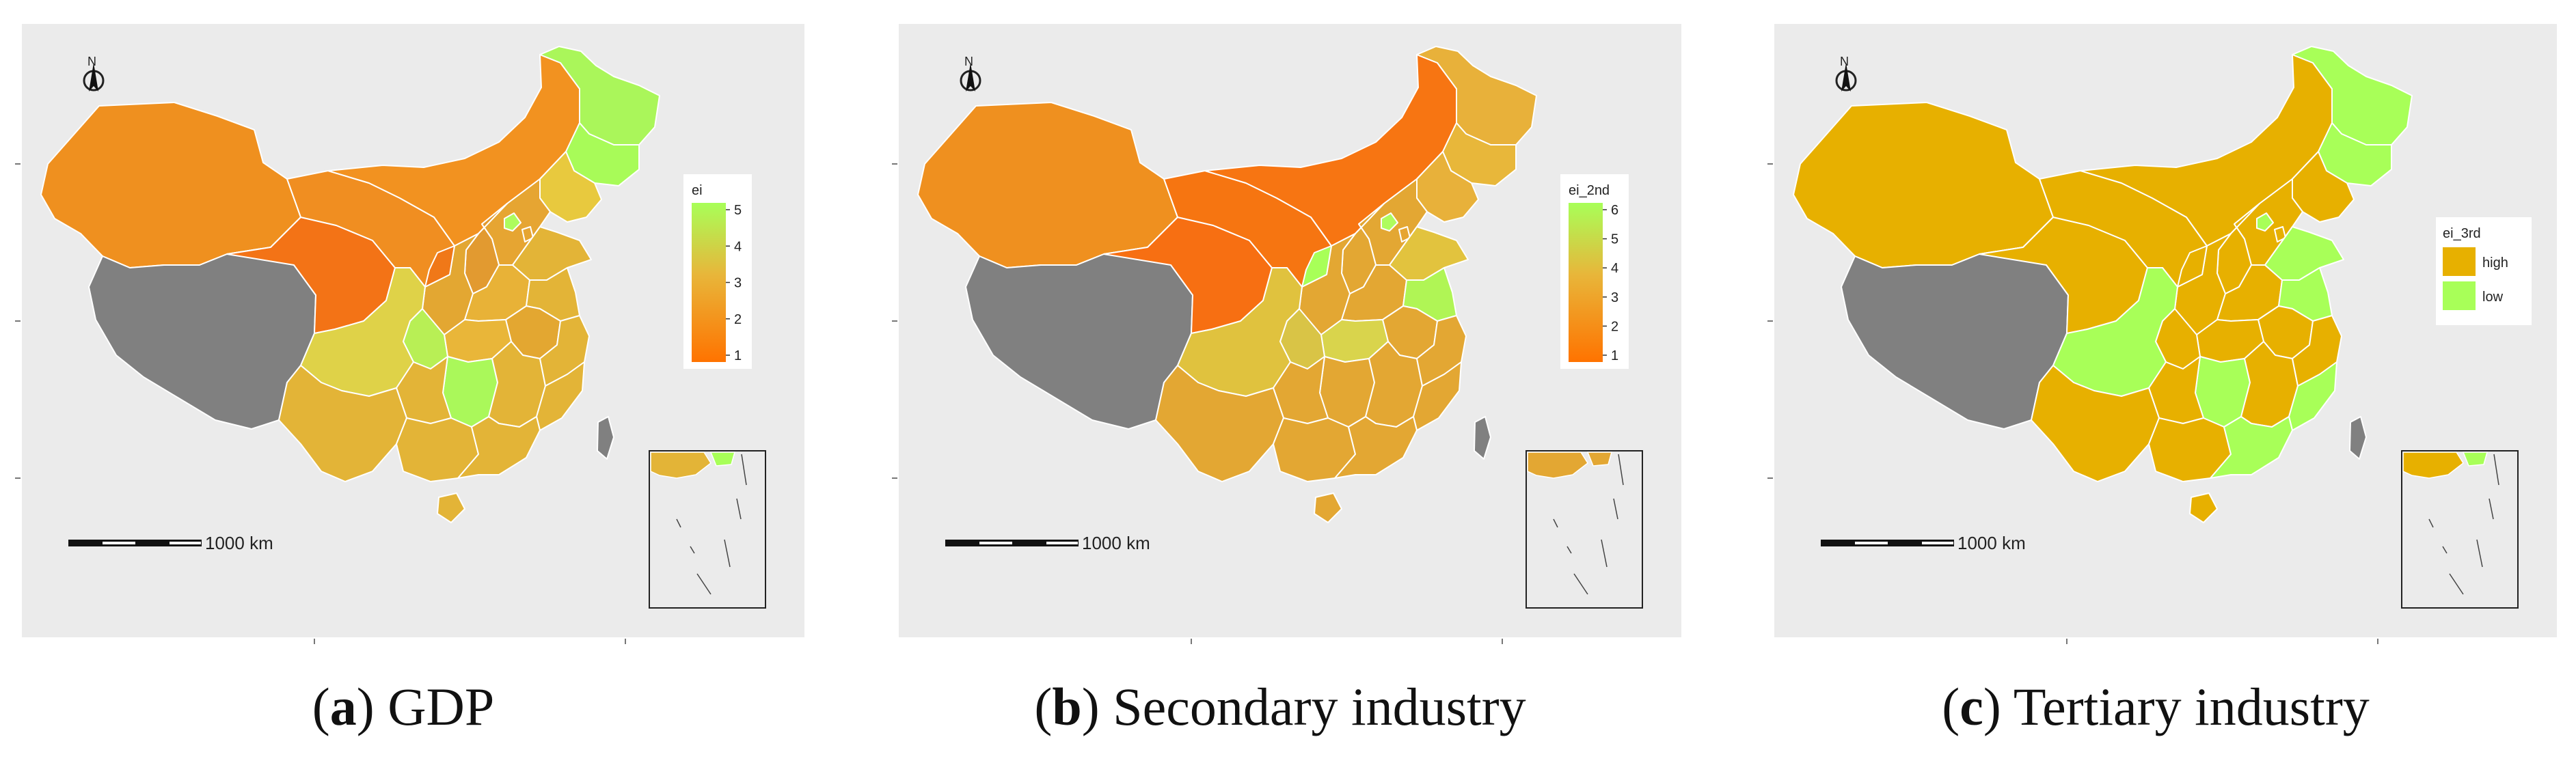  What do you see at coordinates (2191, 707) in the screenshot?
I see `caption-text: Tertiary industry` at bounding box center [2191, 707].